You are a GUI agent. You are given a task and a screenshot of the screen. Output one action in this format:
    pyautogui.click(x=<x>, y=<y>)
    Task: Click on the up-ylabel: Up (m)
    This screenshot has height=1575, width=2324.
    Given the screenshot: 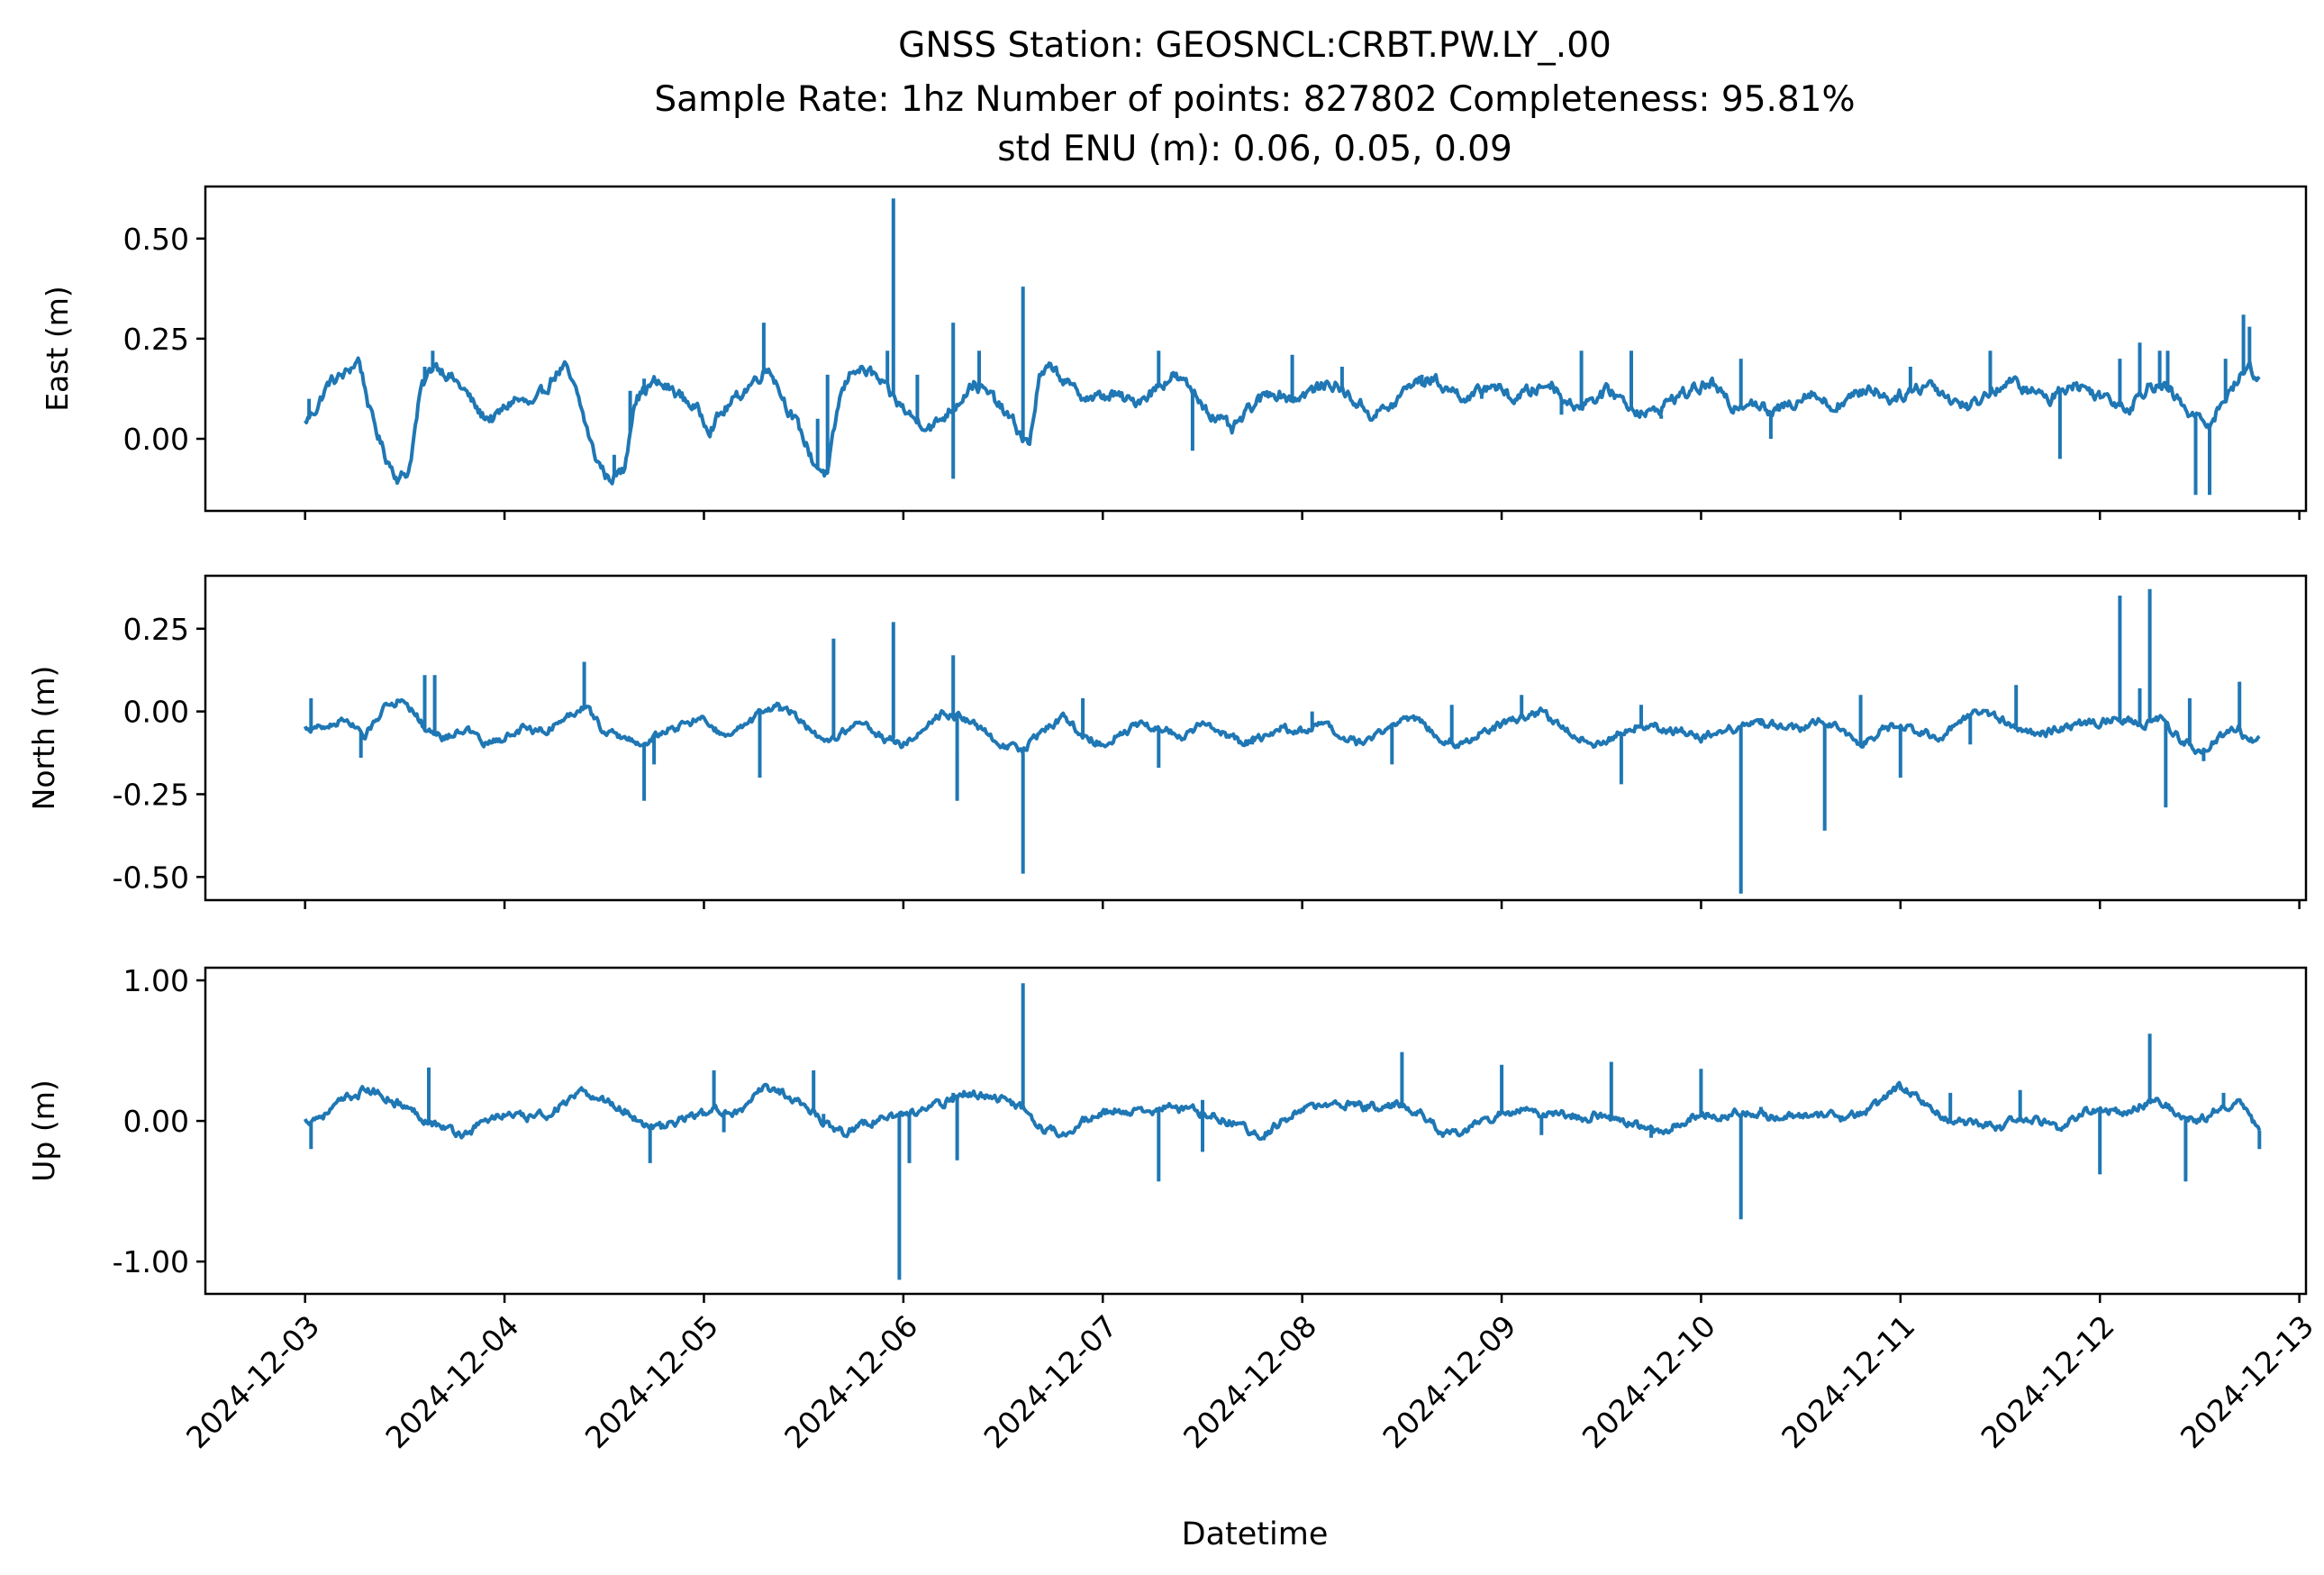 What is the action you would take?
    pyautogui.click(x=43, y=1130)
    